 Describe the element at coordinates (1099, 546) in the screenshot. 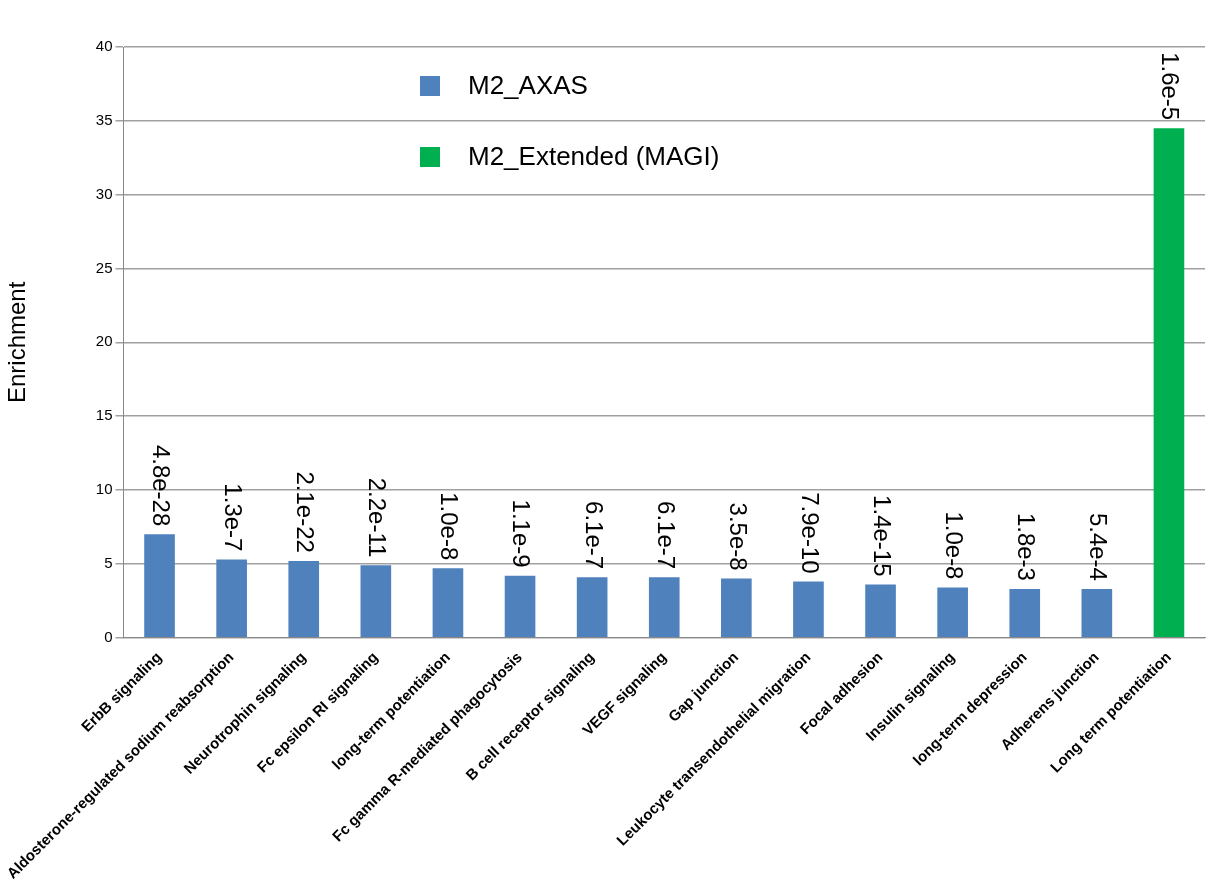

I see `annotation: 5.4e-4` at that location.